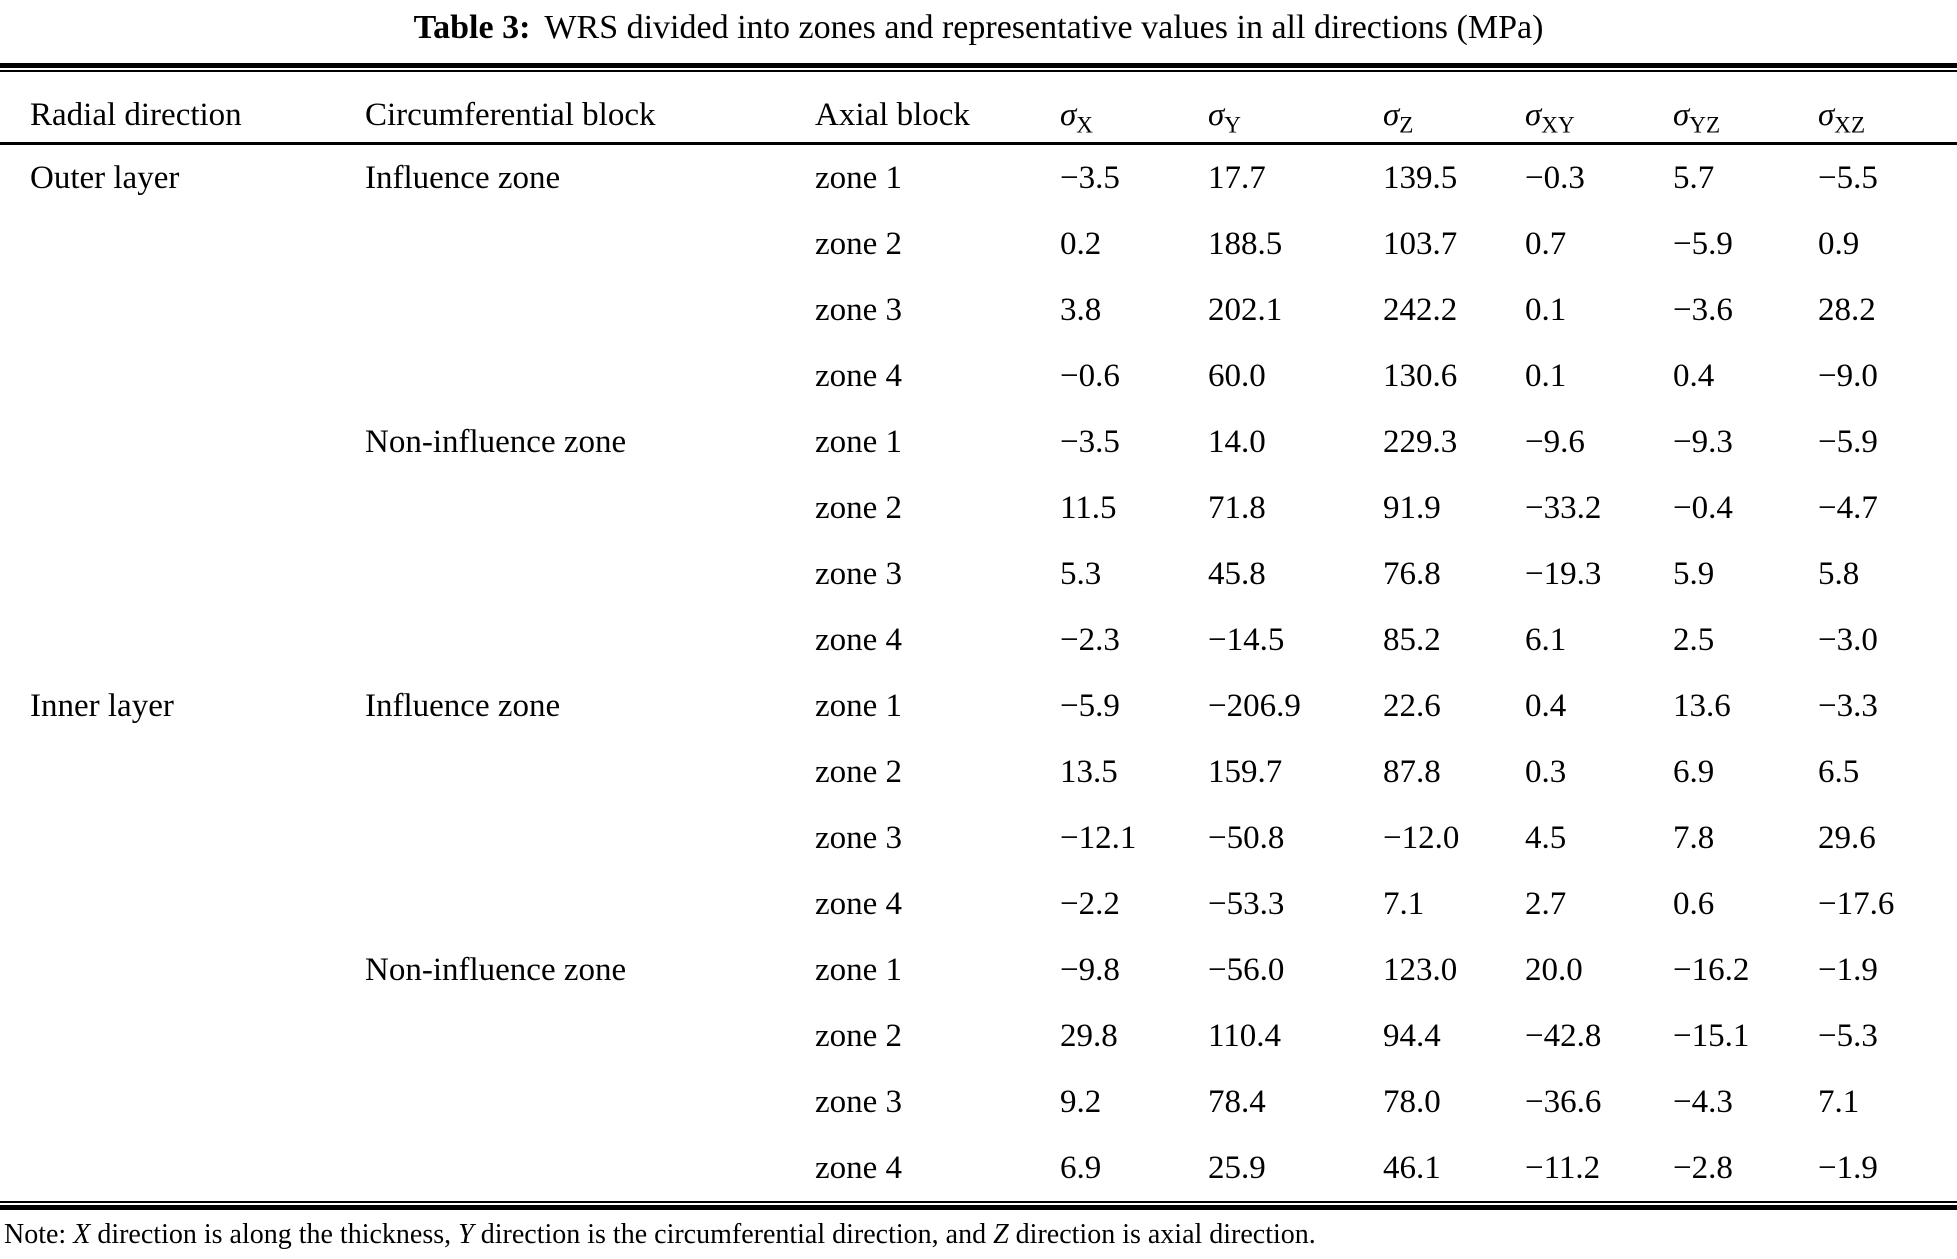 The image size is (1957, 1259). I want to click on col-header-sigma-y: σY, so click(1295, 108).